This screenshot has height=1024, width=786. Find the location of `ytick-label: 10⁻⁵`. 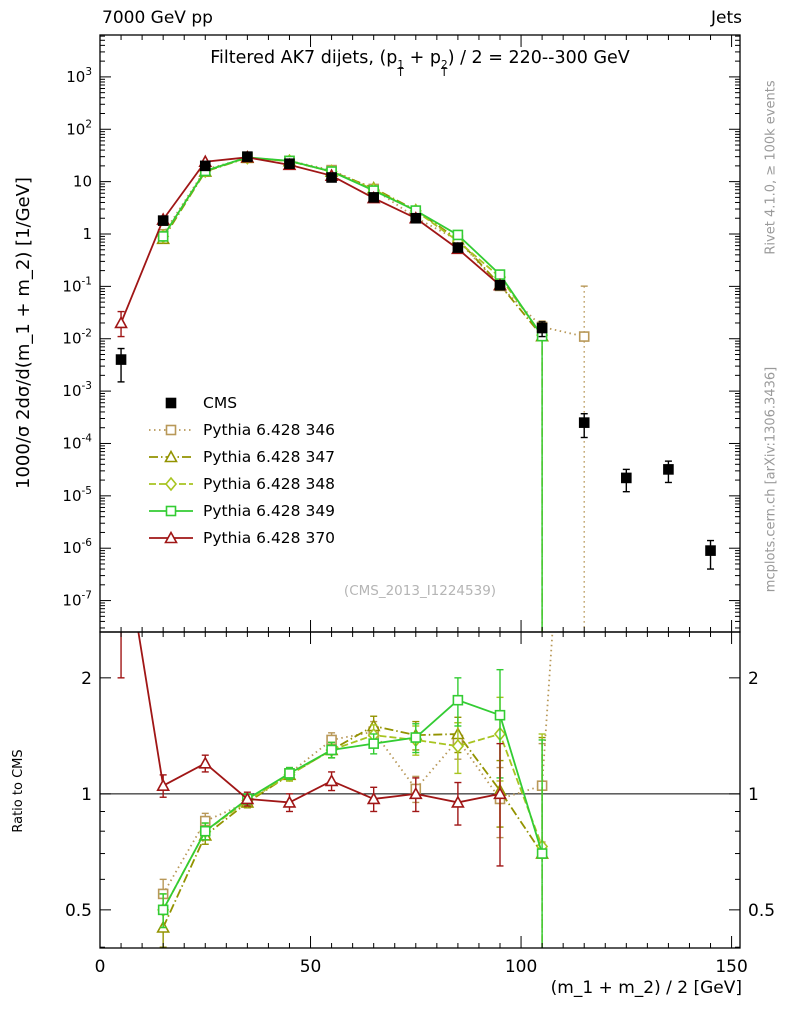

ytick-label: 10⁻⁵ is located at coordinates (77, 495).